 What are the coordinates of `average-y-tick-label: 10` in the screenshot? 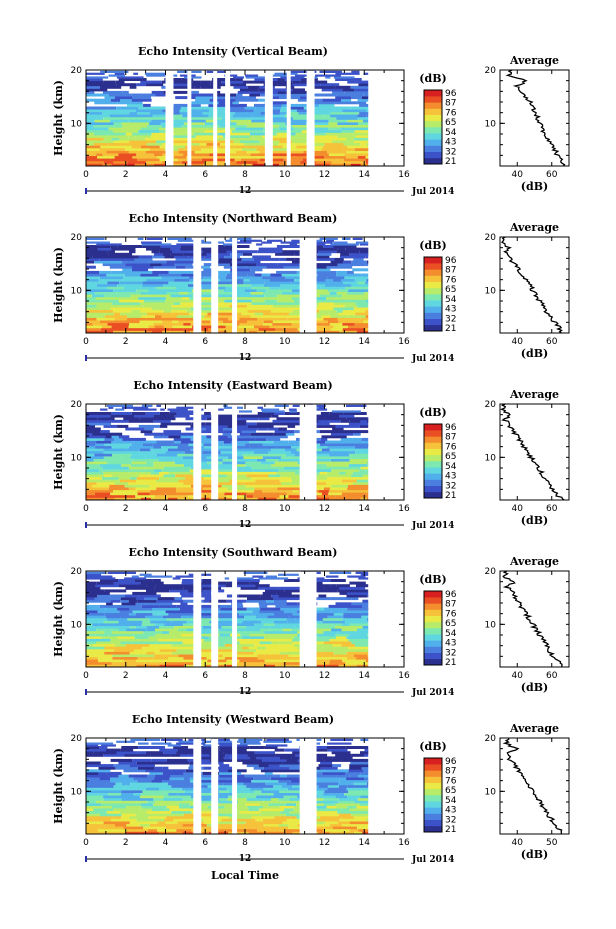 It's located at (491, 625).